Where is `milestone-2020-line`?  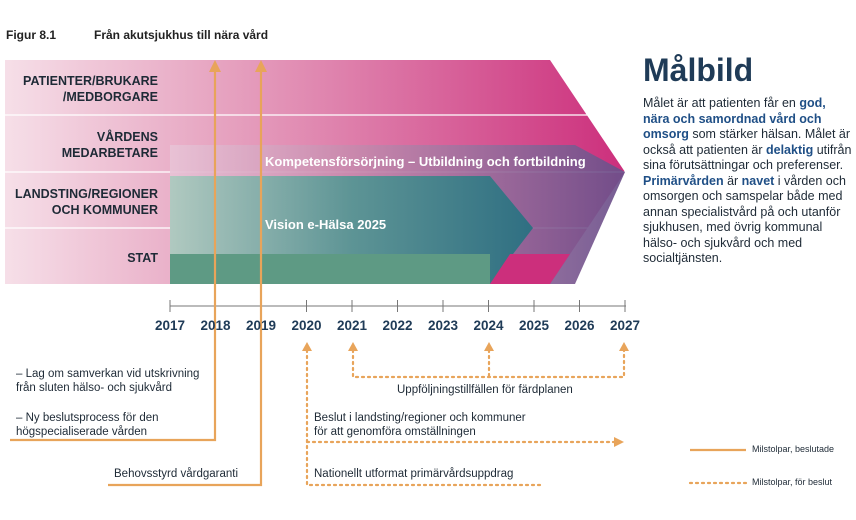 milestone-2020-line is located at coordinates (423, 417).